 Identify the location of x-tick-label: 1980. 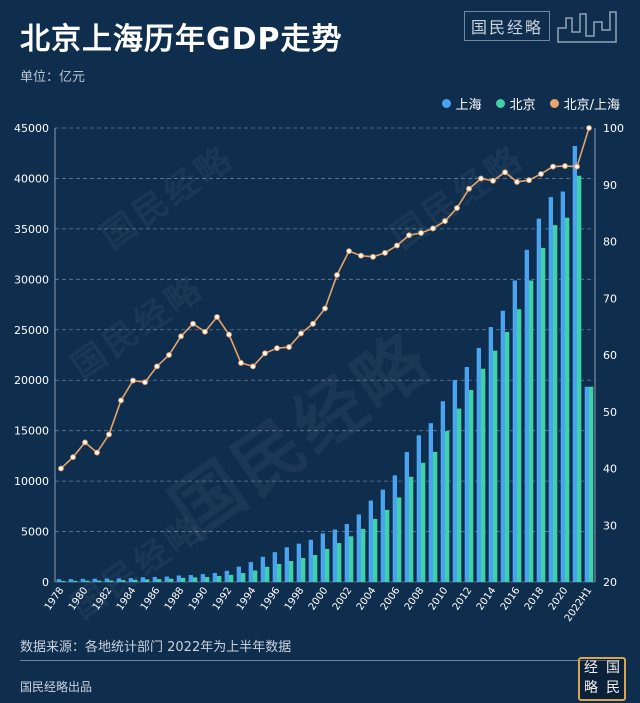
(79, 598).